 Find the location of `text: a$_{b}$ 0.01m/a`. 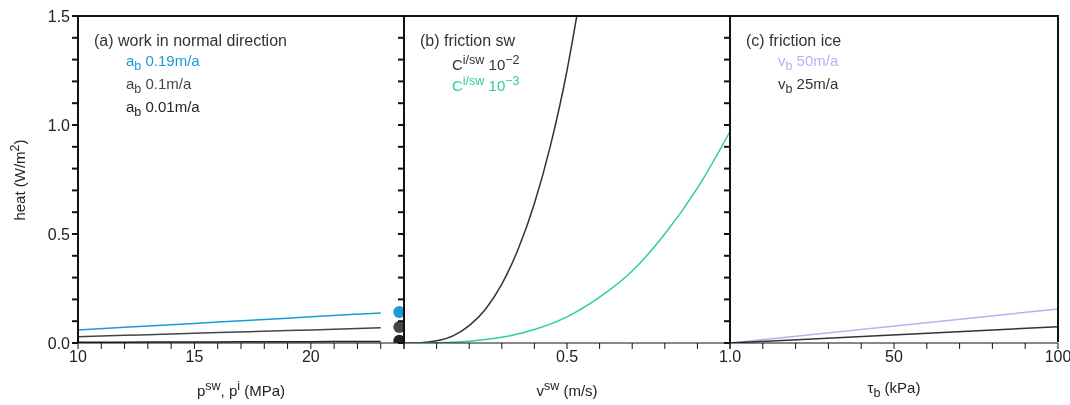

text: a$_{b}$ 0.01m/a is located at coordinates (163, 109).